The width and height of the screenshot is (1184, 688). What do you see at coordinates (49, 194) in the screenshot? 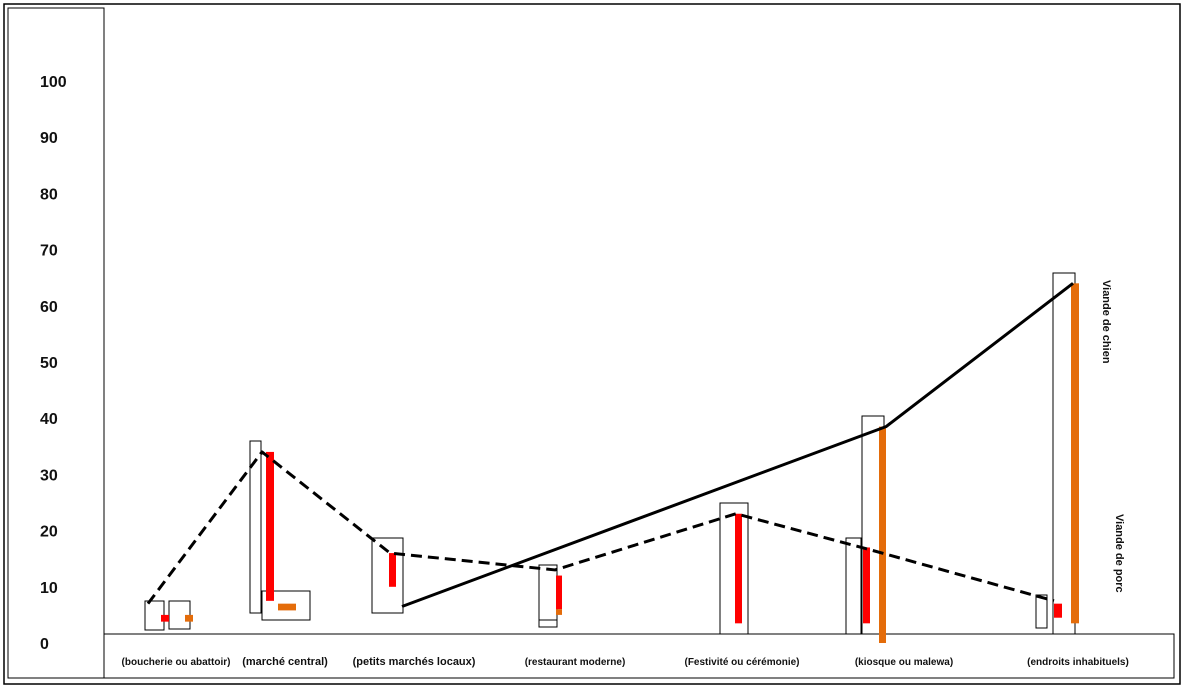
I see `y-tick-label-8: 80` at bounding box center [49, 194].